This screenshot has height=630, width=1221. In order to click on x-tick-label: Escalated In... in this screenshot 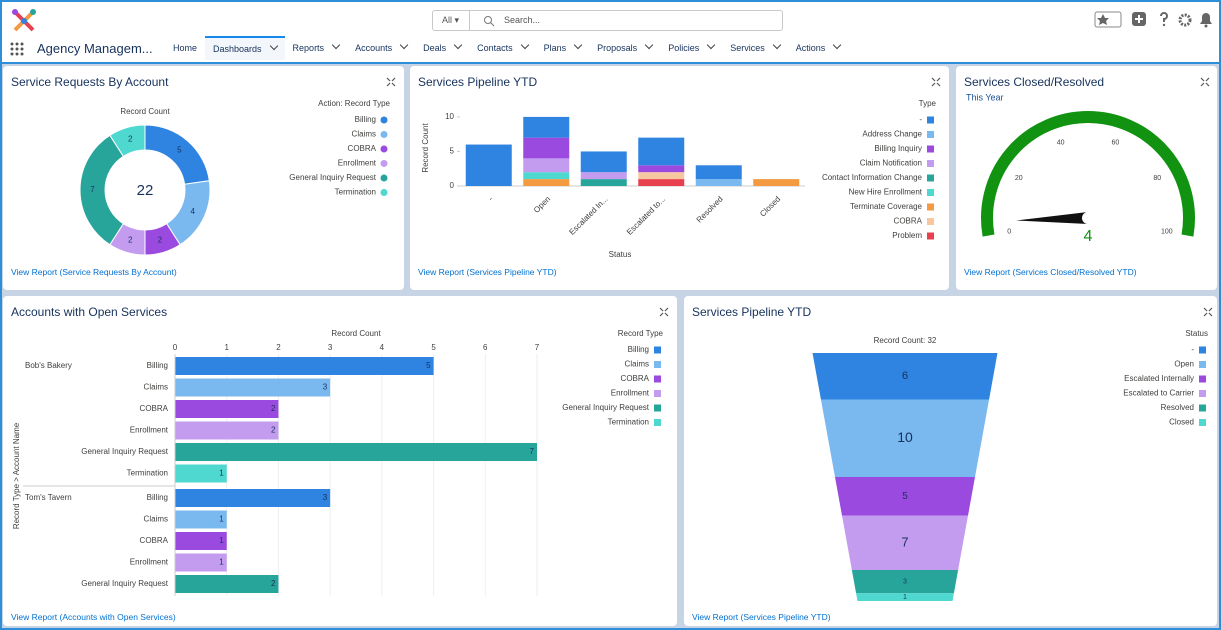, I will do `click(588, 216)`.